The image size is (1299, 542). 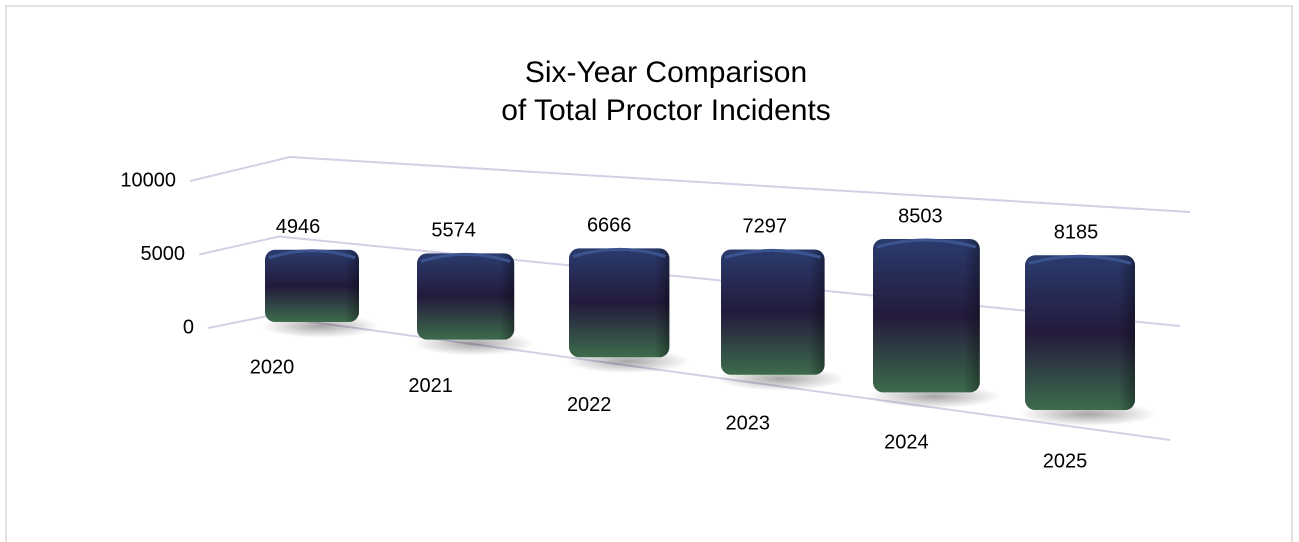 What do you see at coordinates (906, 442) in the screenshot?
I see `x-tick-label: 2024` at bounding box center [906, 442].